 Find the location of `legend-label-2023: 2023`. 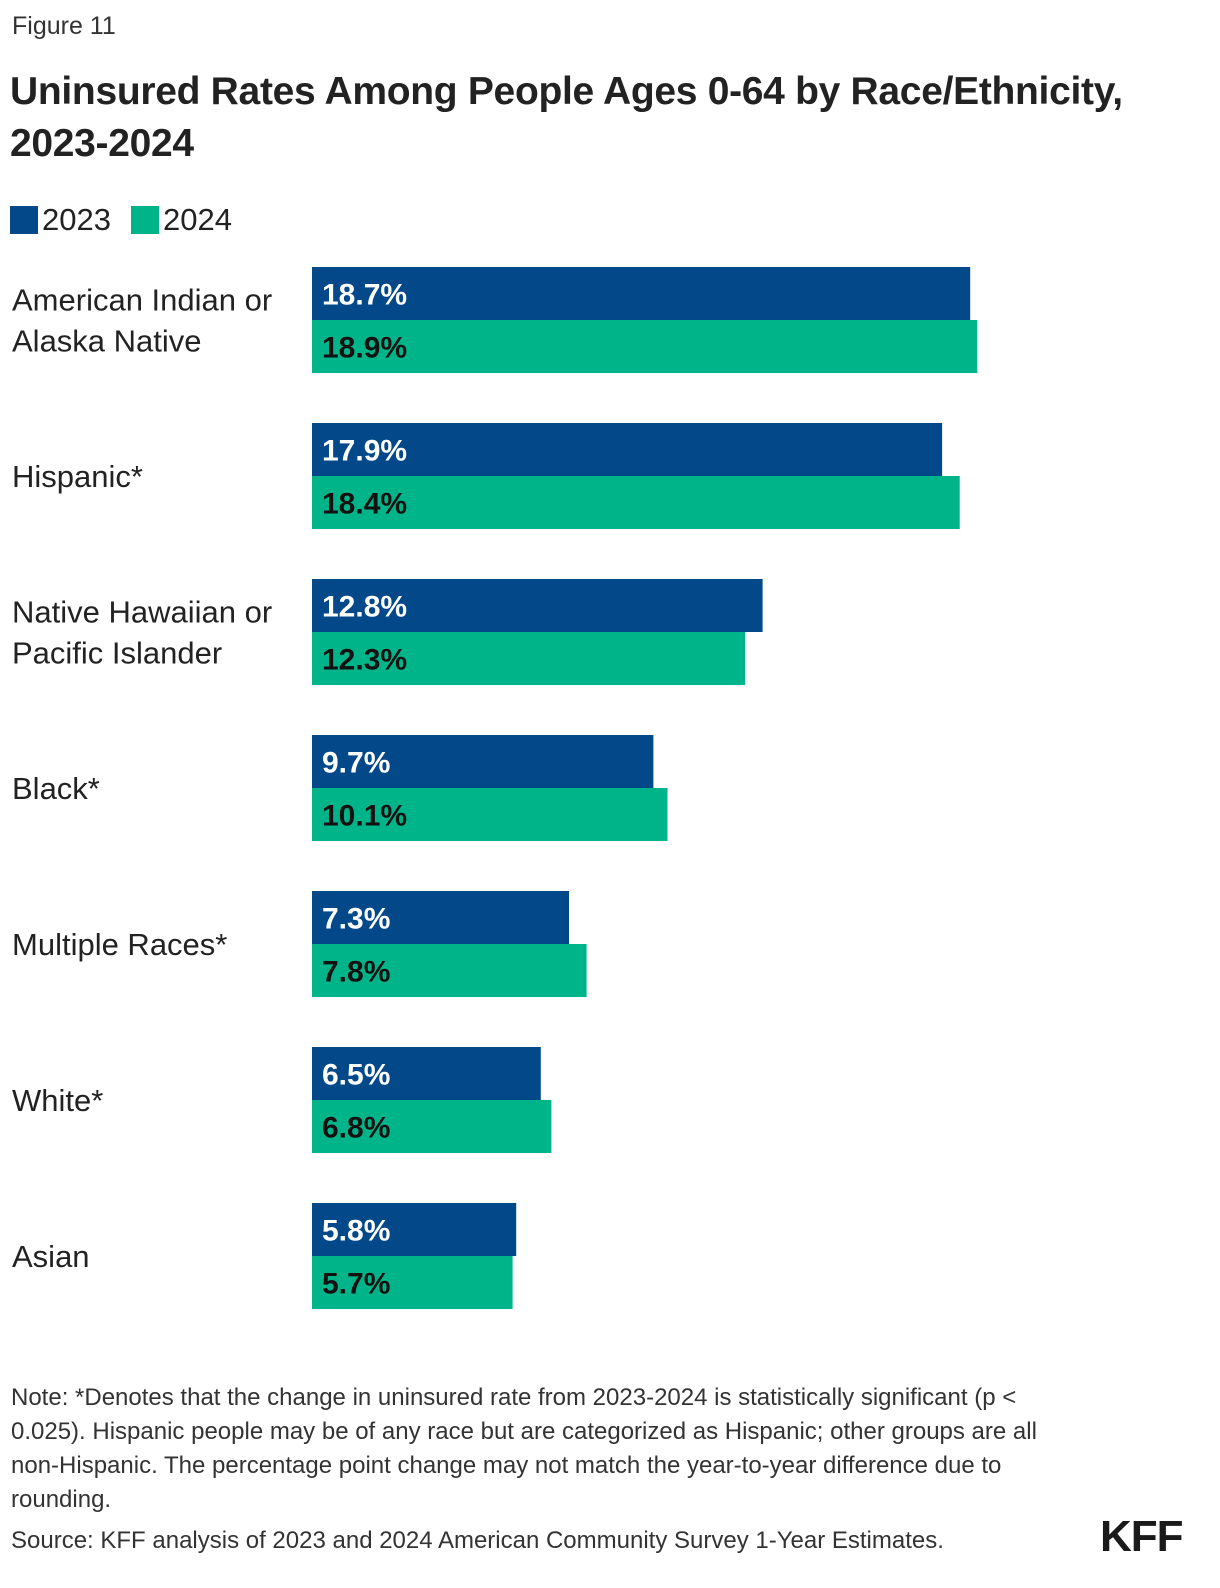

legend-label-2023: 2023 is located at coordinates (76, 219).